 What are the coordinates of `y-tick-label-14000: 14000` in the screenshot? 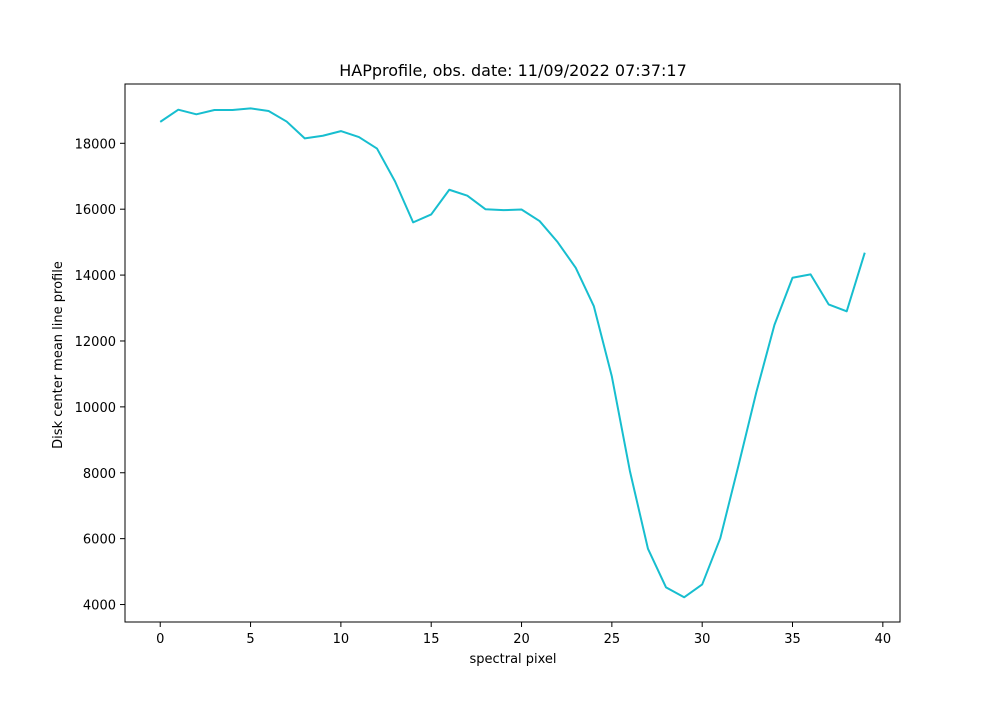 It's located at (95, 276).